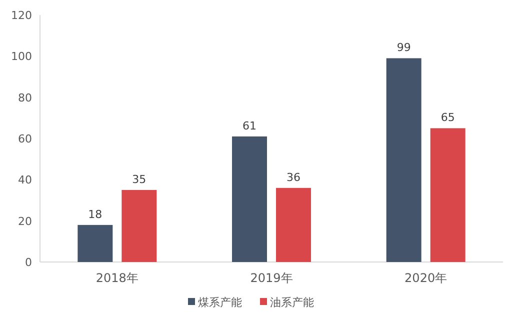 The height and width of the screenshot is (326, 520). Describe the element at coordinates (220, 302) in the screenshot. I see `legend-label: 煤系产能` at that location.